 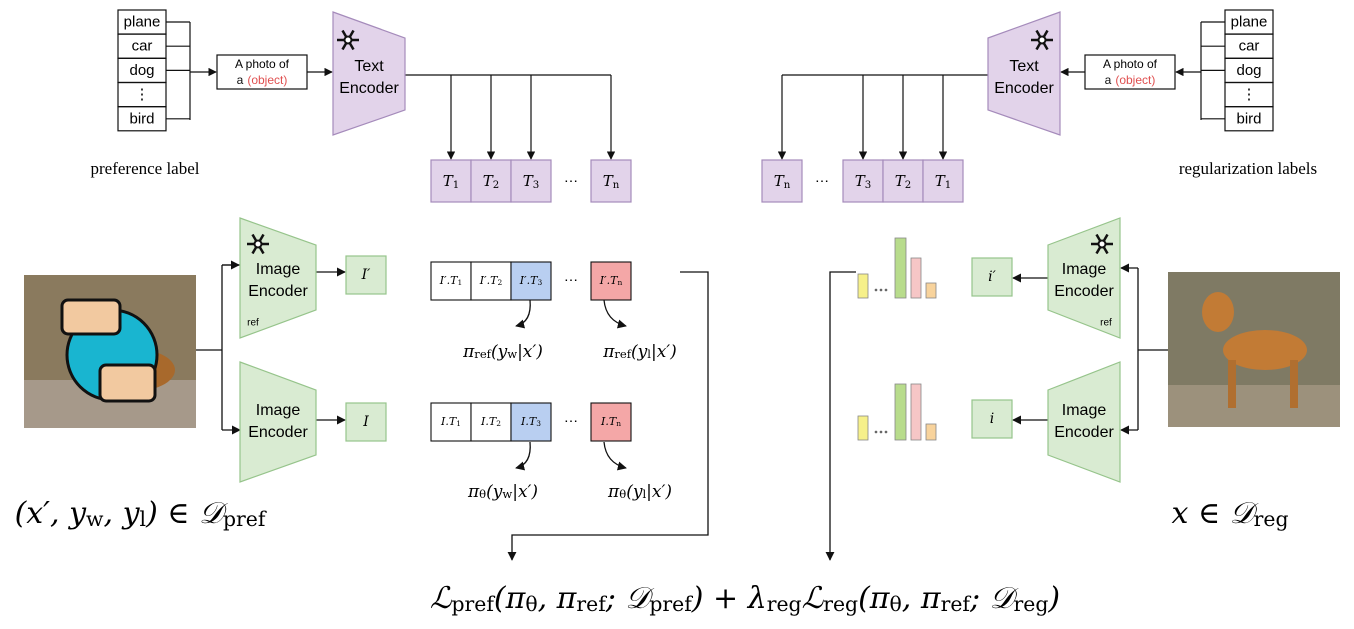 What do you see at coordinates (348, 40) in the screenshot?
I see `snowflake-icon` at bounding box center [348, 40].